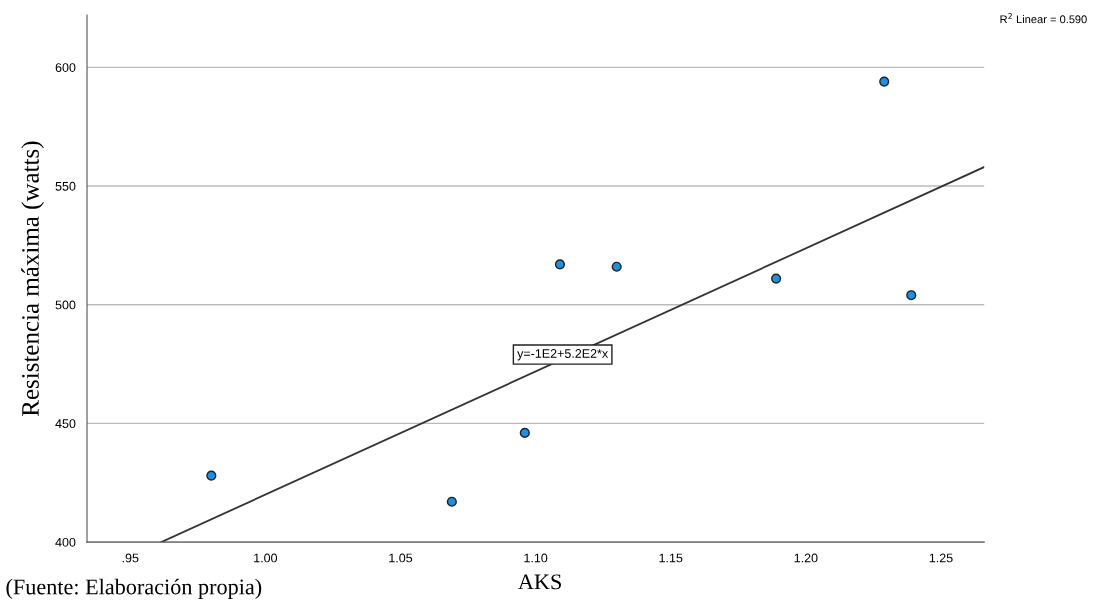  Describe the element at coordinates (130, 558) in the screenshot. I see `x-tick-label: .95` at that location.